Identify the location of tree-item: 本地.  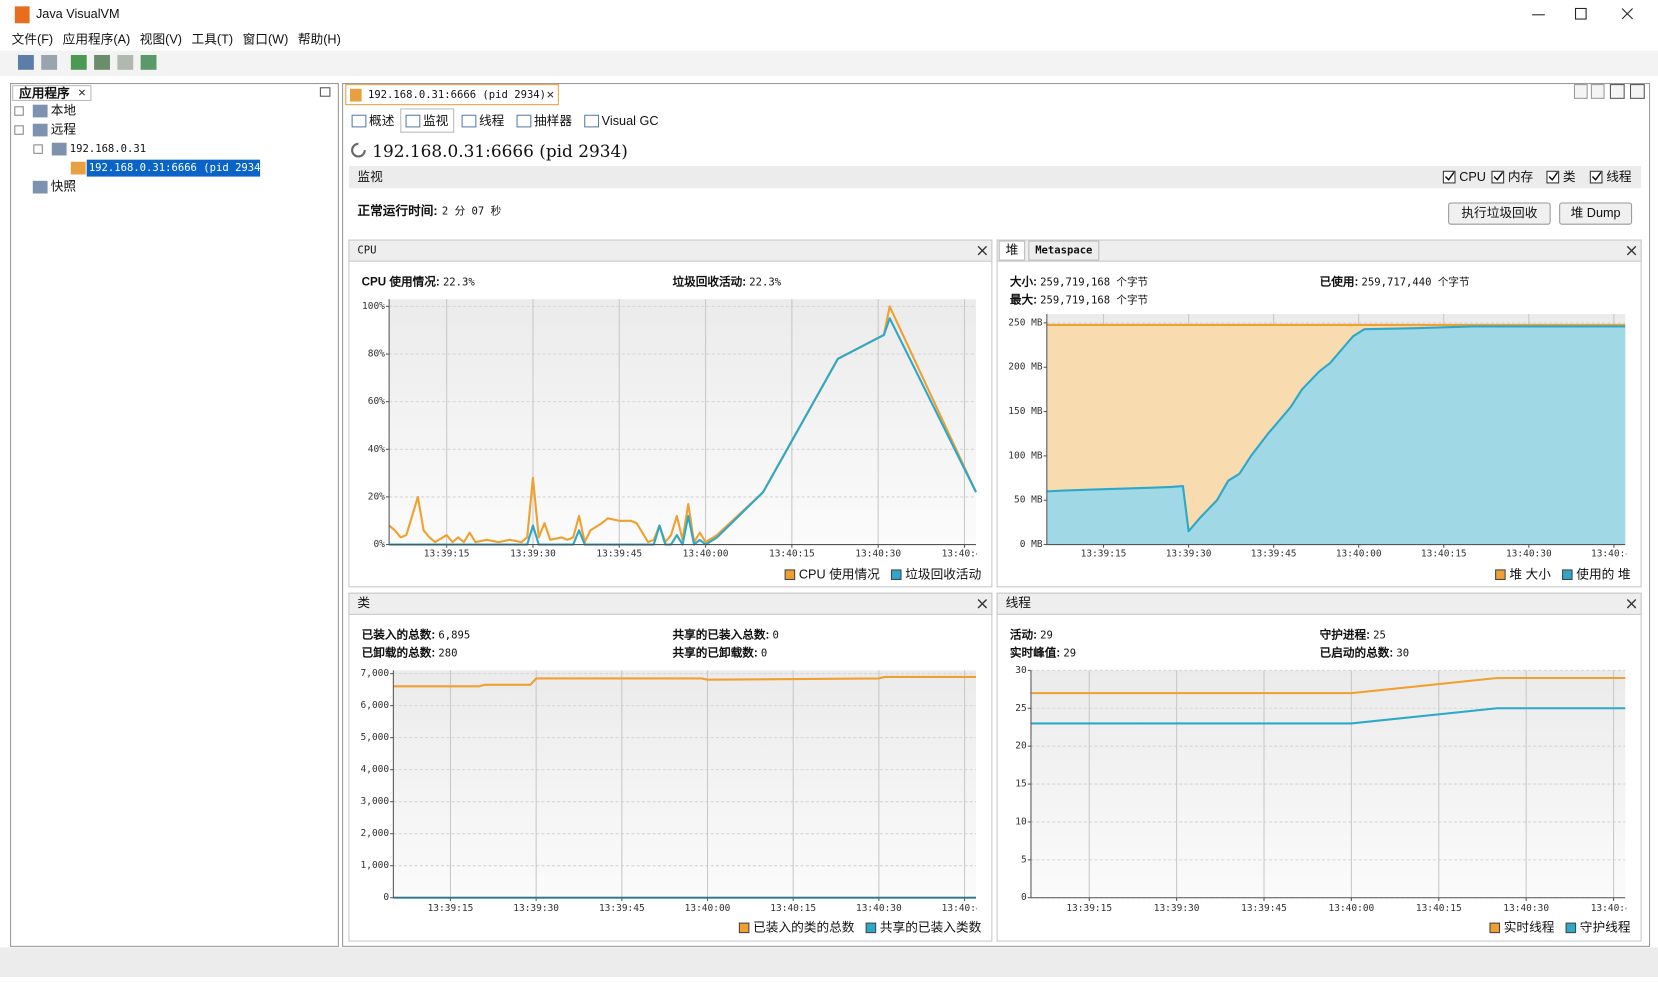
(64, 110).